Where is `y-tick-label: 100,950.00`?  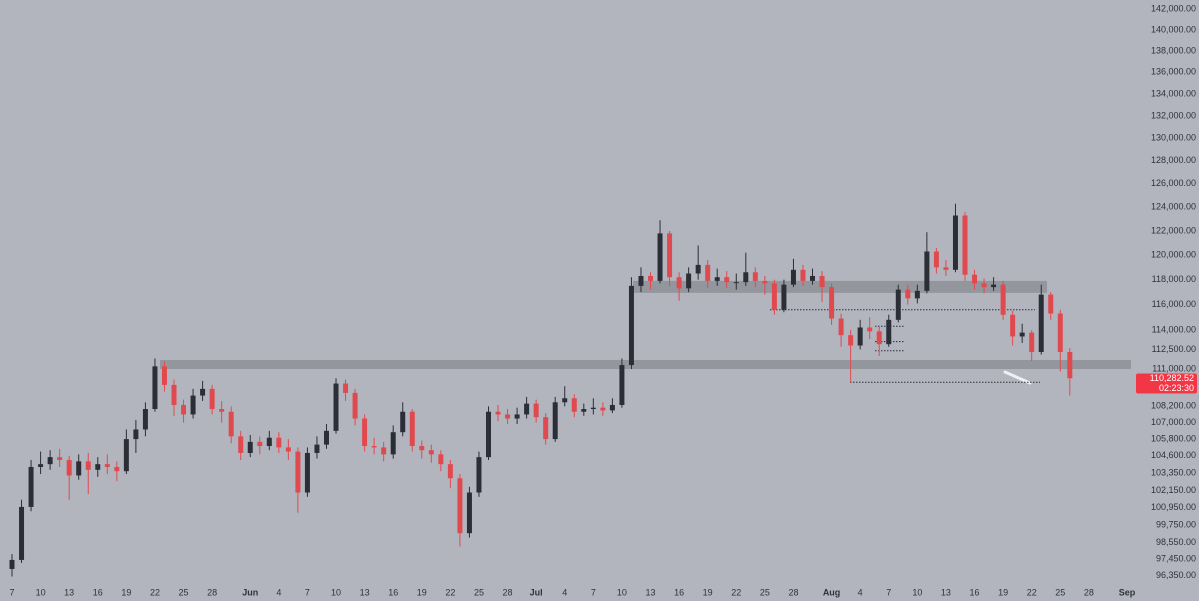
y-tick-label: 100,950.00 is located at coordinates (1173, 507).